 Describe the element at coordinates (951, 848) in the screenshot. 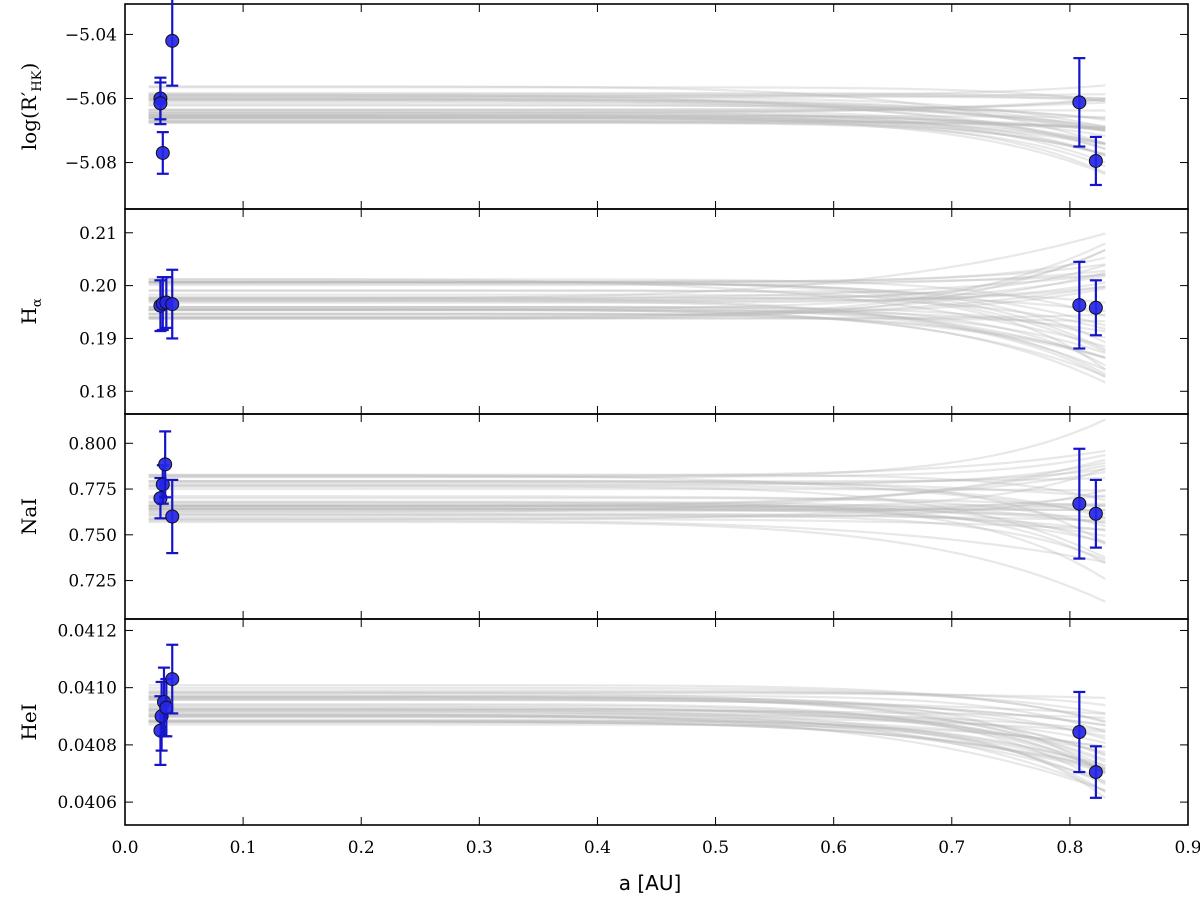

I see `x-tick-label: 0.7` at that location.